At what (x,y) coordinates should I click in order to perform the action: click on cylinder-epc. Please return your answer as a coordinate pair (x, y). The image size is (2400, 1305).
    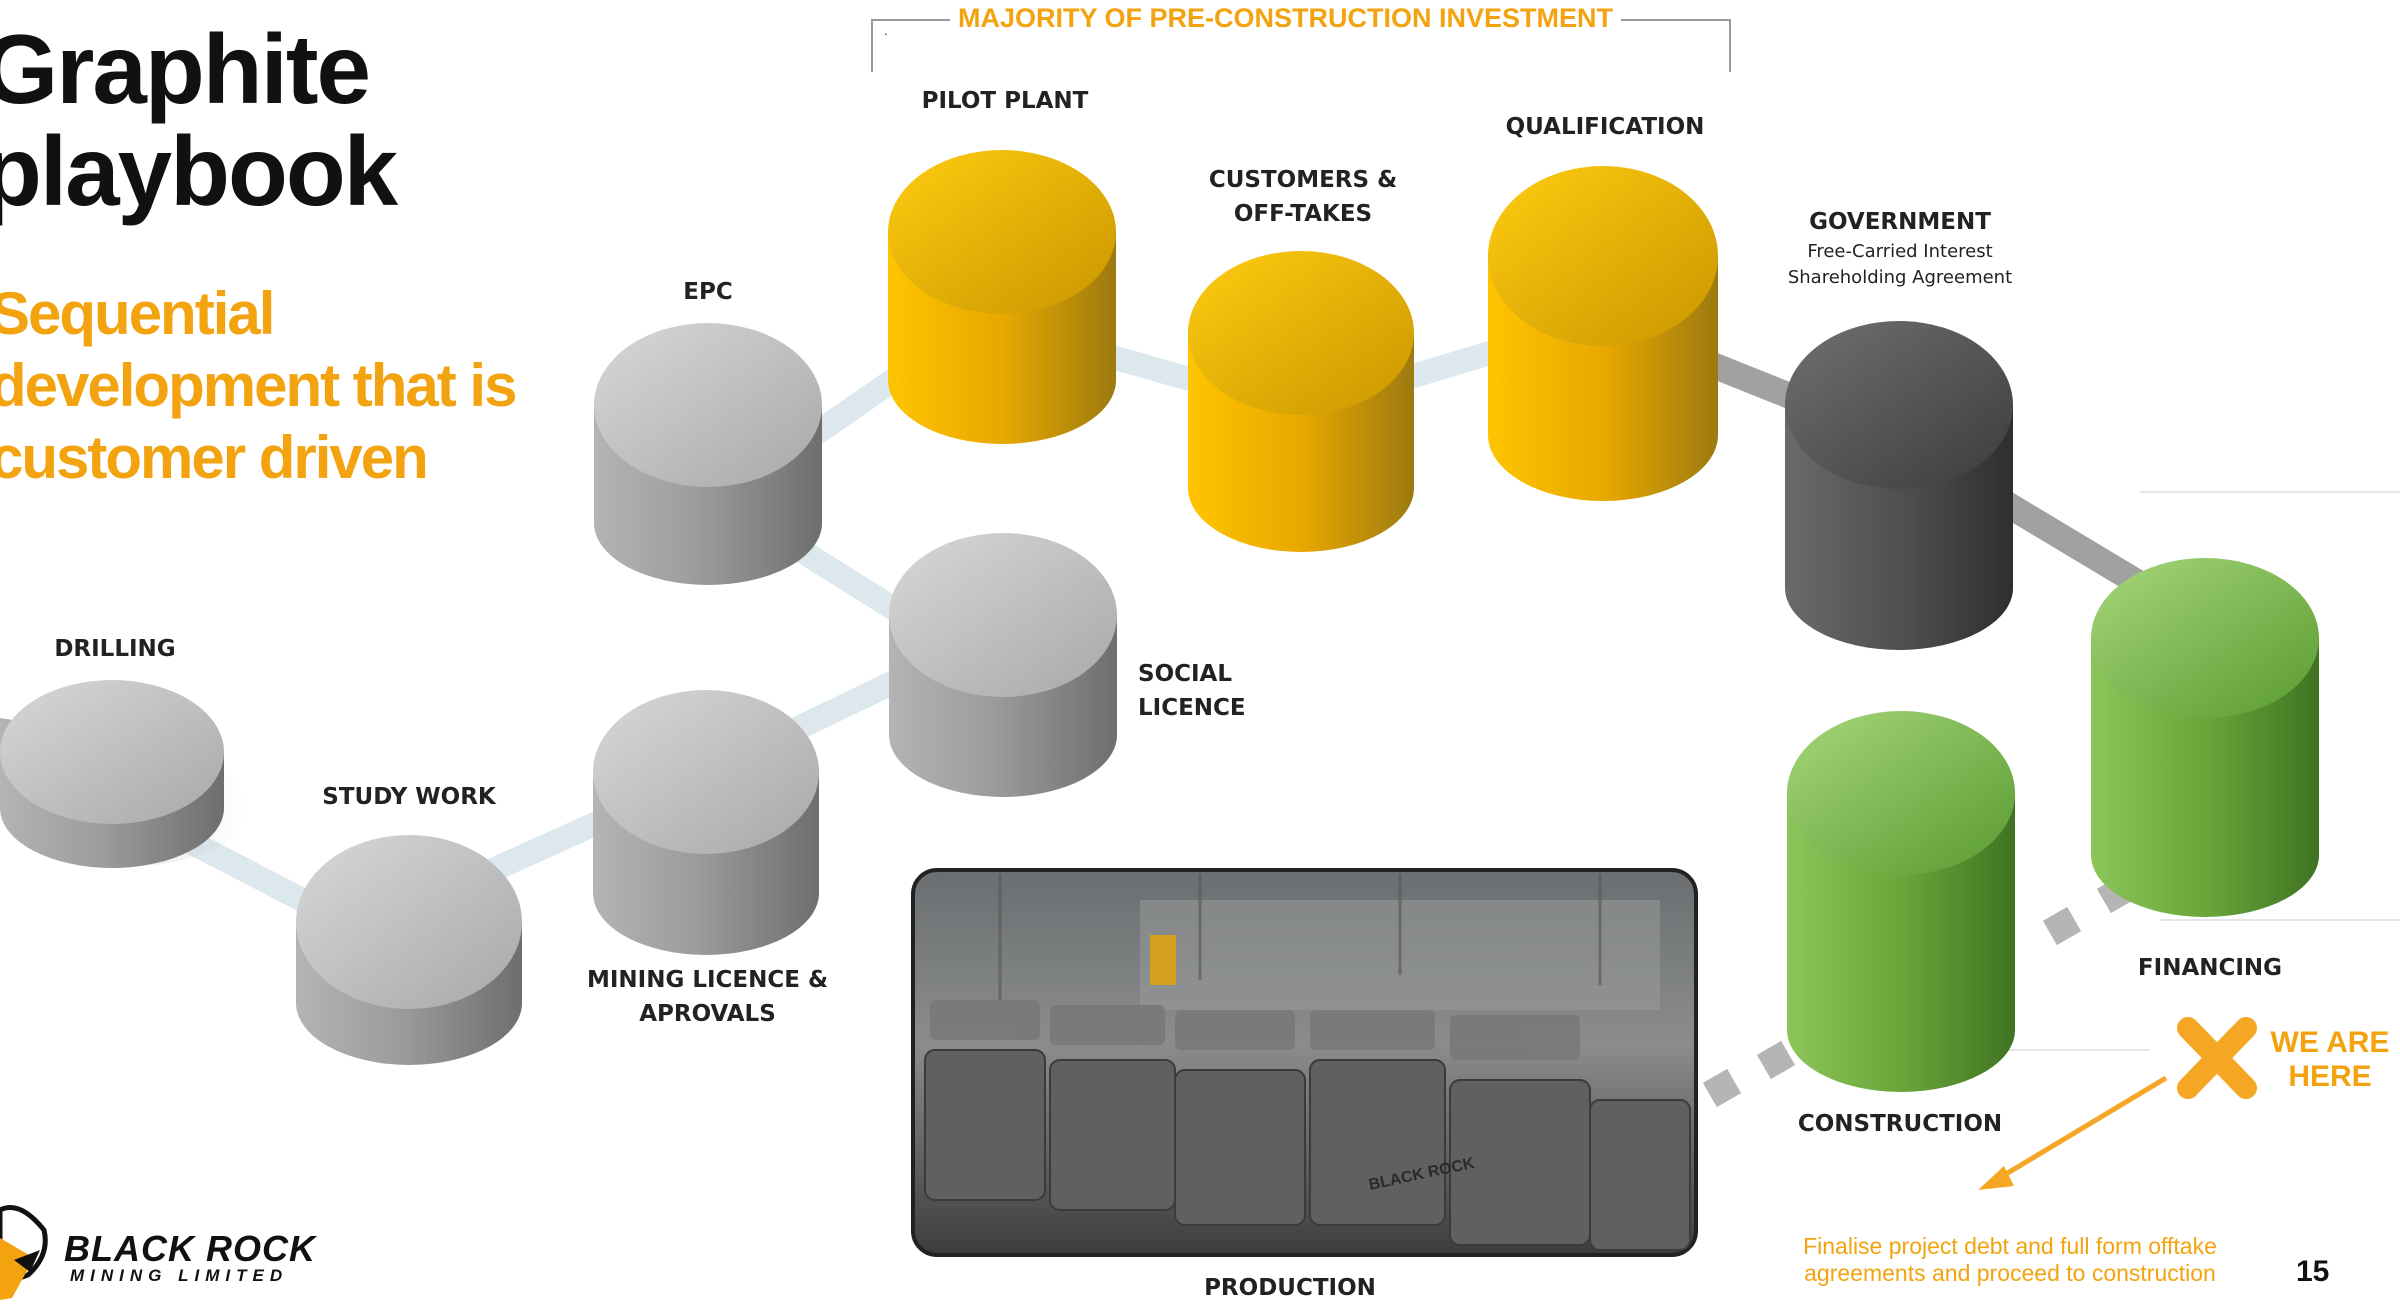
    Looking at the image, I should click on (708, 454).